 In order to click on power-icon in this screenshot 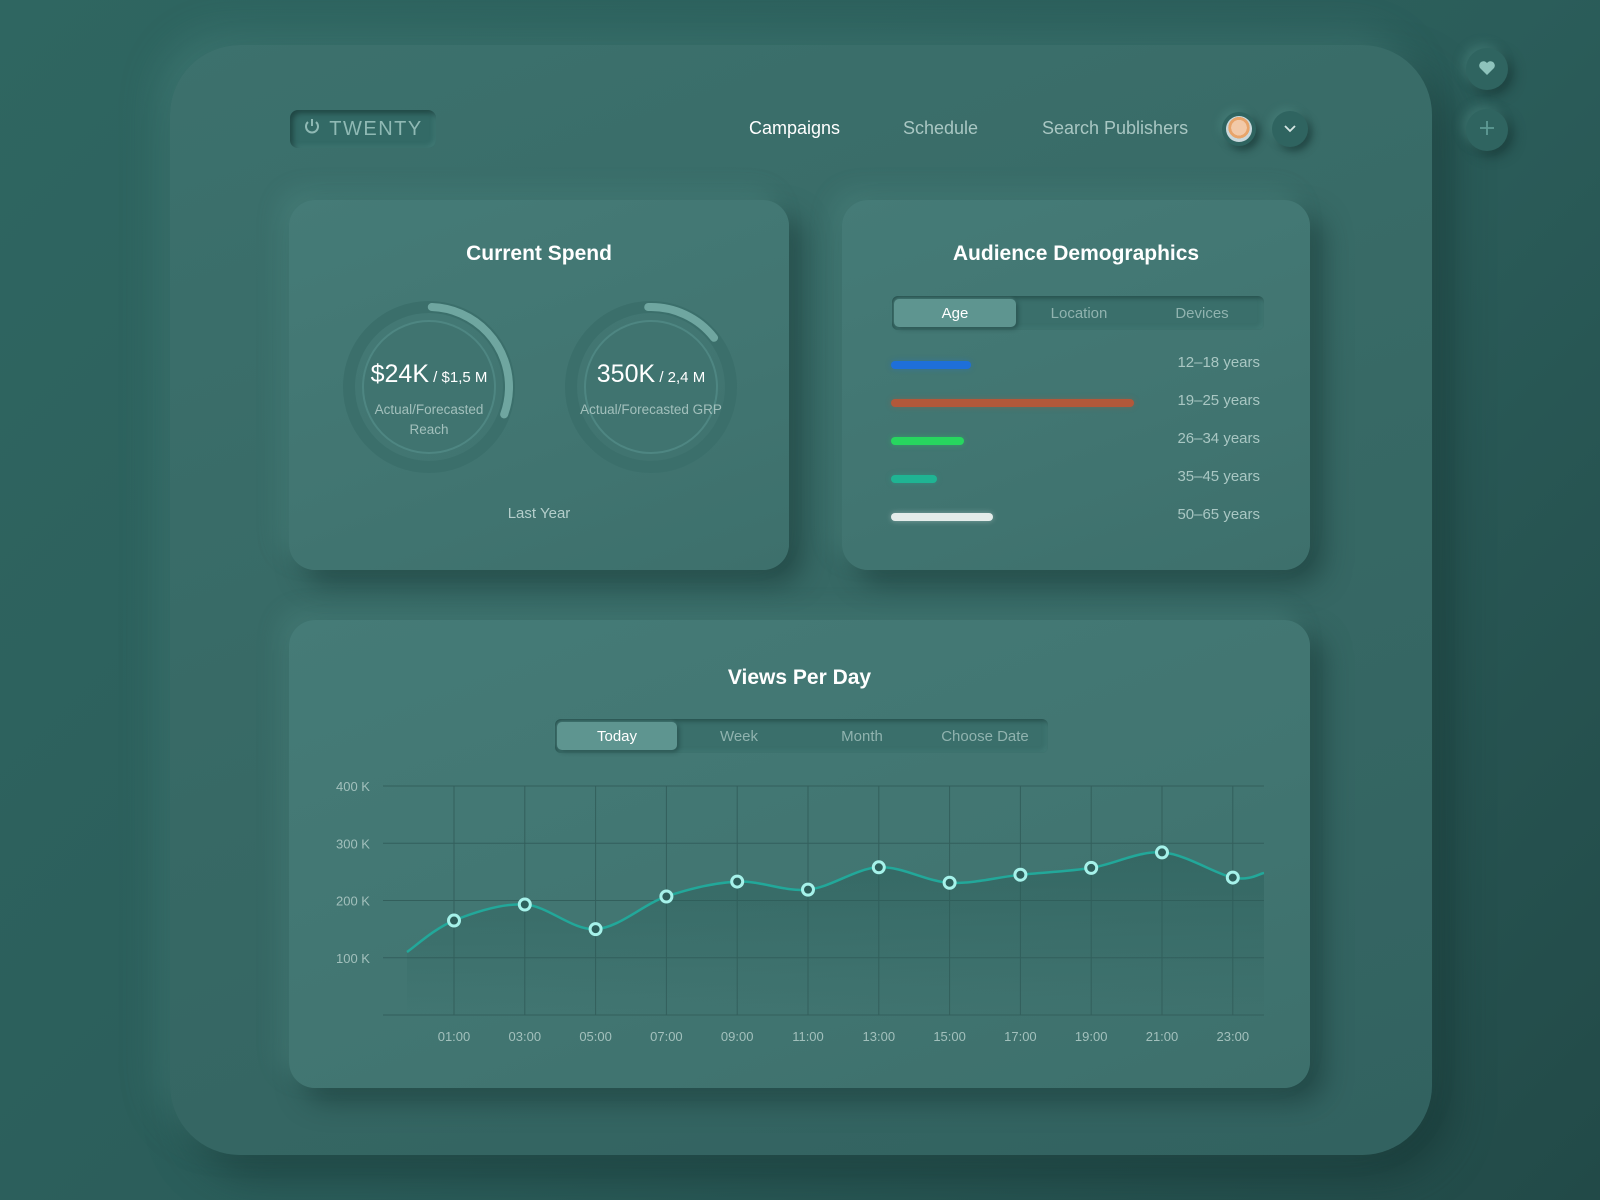, I will do `click(312, 129)`.